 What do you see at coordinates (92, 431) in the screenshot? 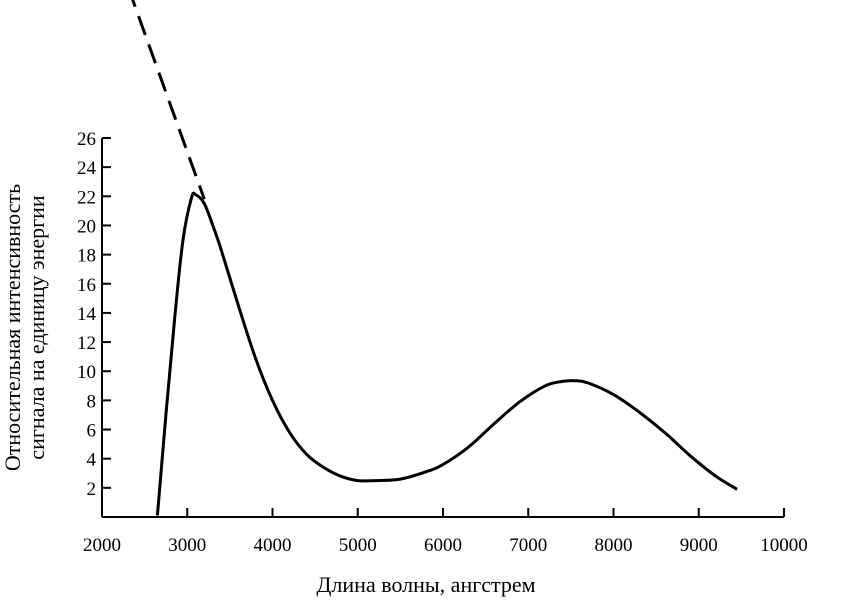
I see `y-tick-label: 6` at bounding box center [92, 431].